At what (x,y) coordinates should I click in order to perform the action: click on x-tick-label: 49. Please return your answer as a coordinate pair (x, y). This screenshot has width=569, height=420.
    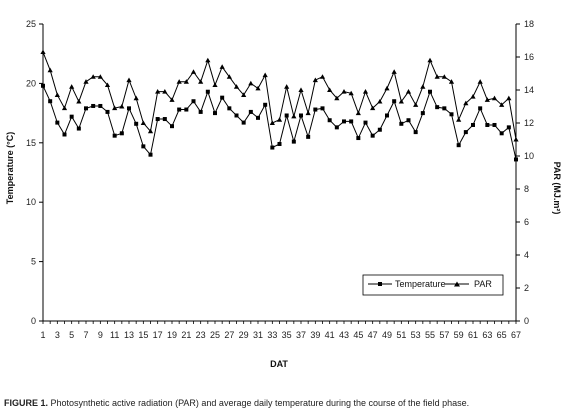
    Looking at the image, I should click on (387, 335).